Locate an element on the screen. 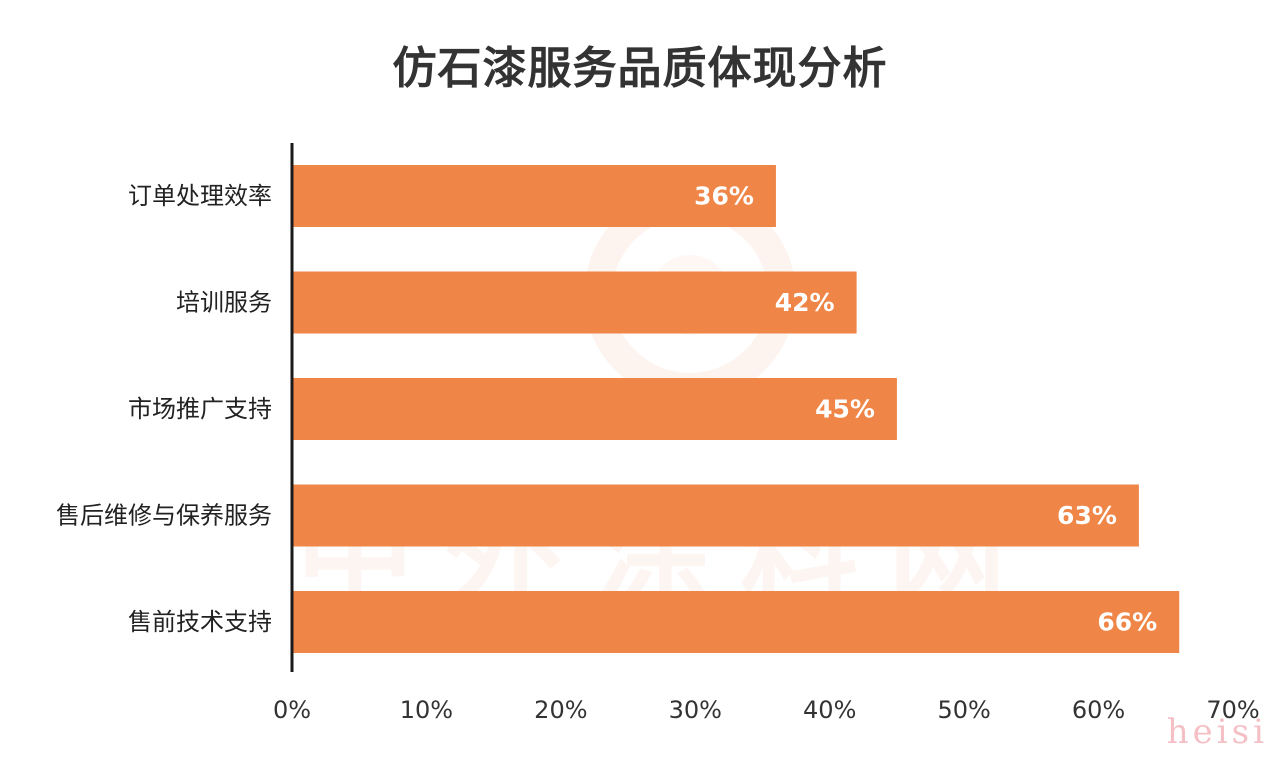  x-tick-label-4: 30% is located at coordinates (695, 710).